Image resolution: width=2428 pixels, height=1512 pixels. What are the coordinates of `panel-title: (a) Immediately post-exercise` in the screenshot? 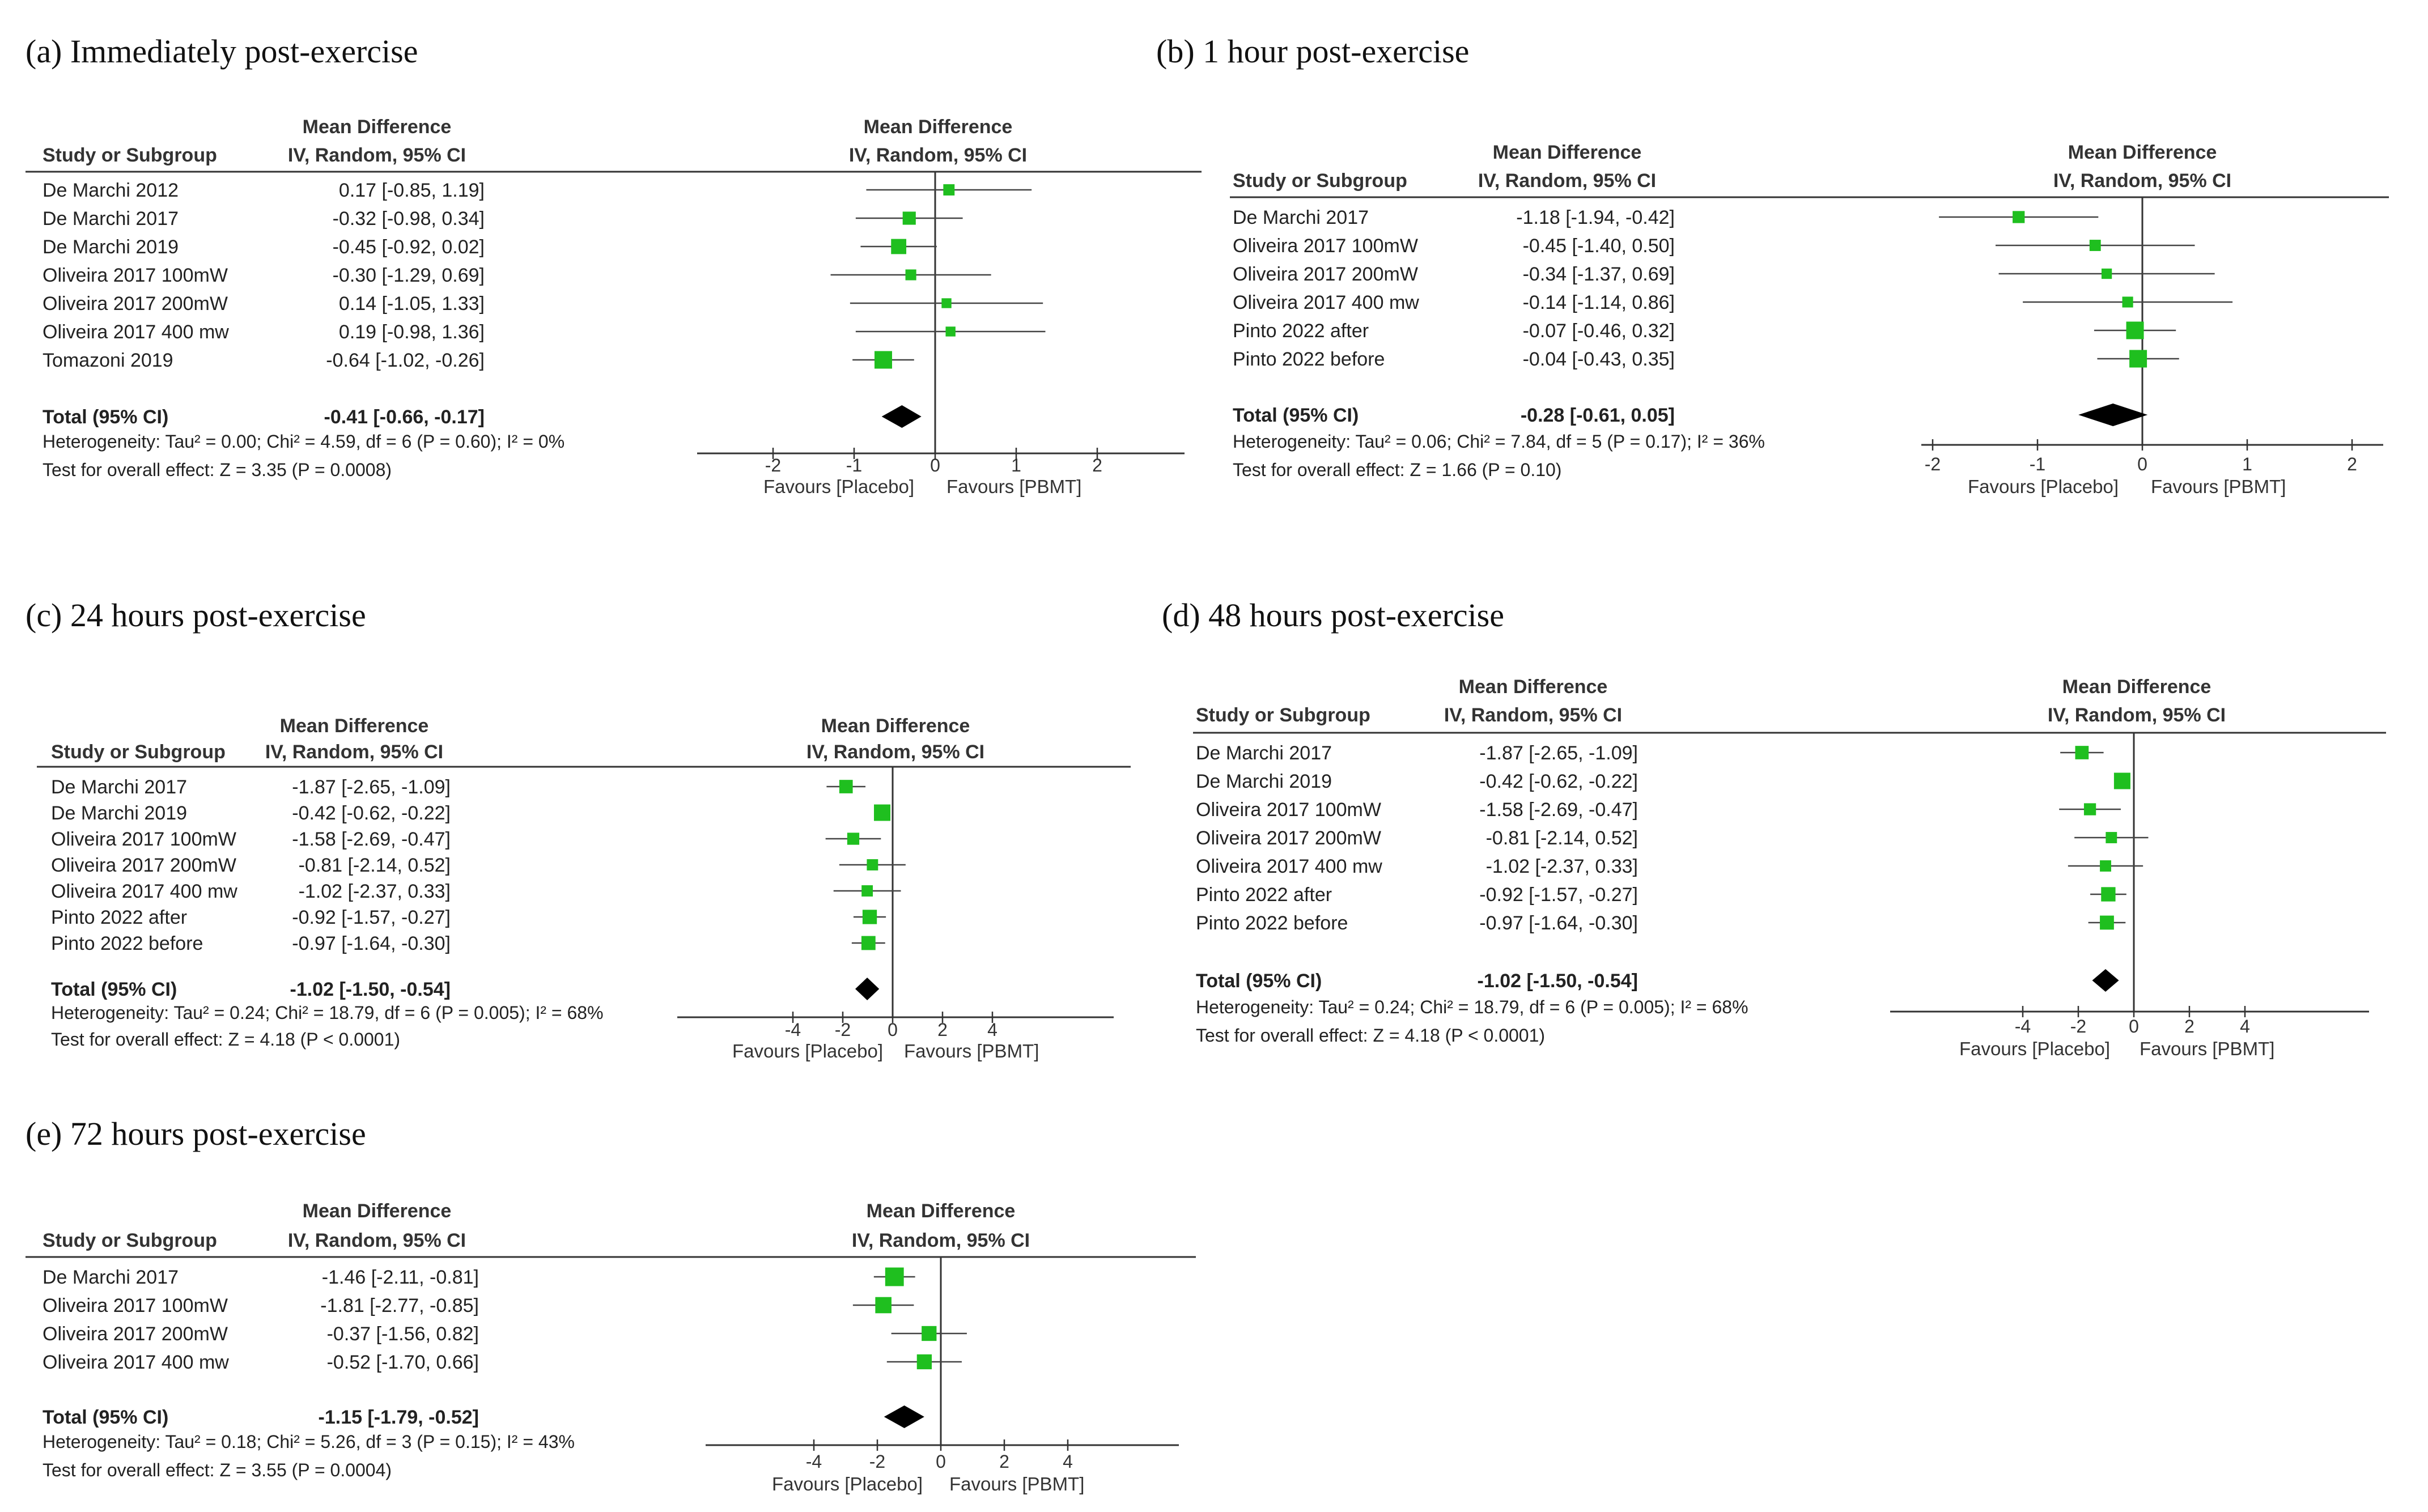 It's located at (222, 52).